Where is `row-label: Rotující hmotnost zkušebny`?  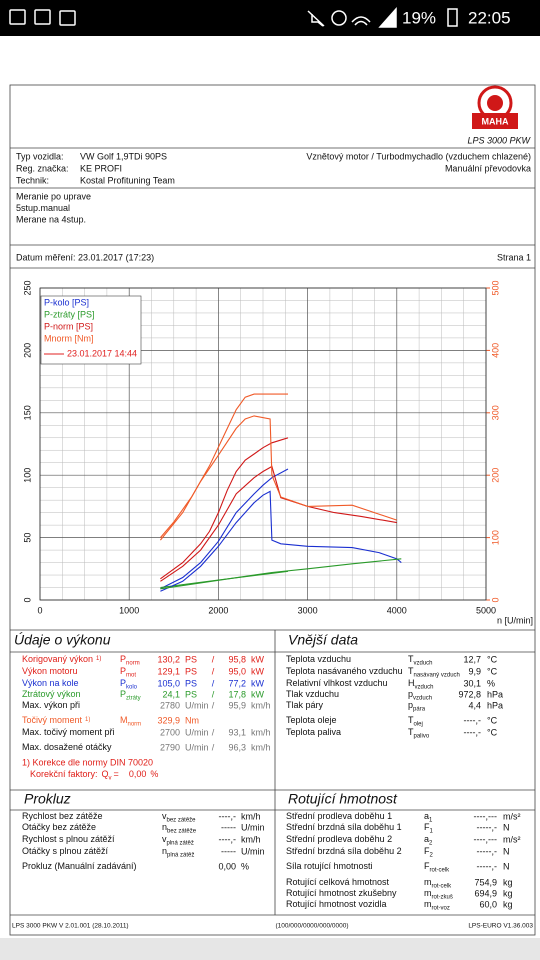
row-label: Rotující hmotnost zkušebny is located at coordinates (341, 893).